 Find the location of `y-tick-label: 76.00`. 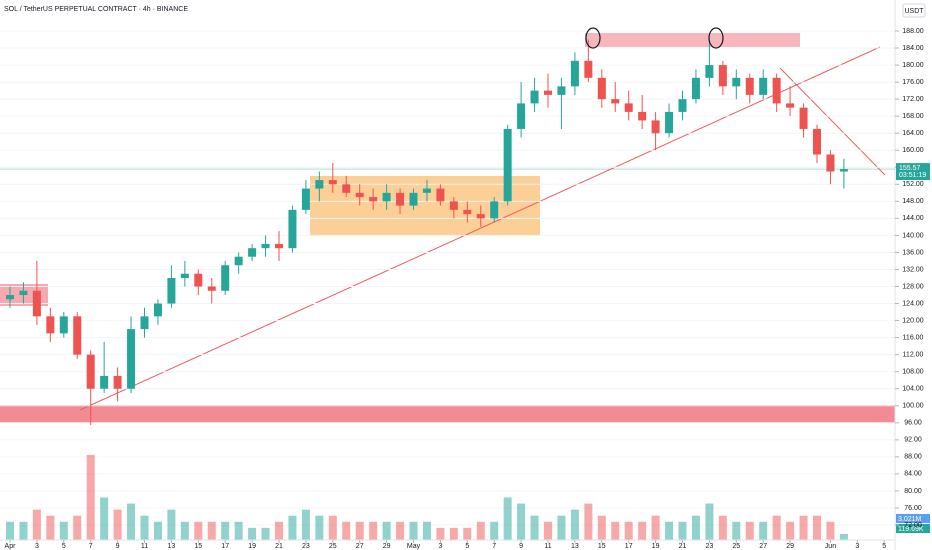

y-tick-label: 76.00 is located at coordinates (913, 508).